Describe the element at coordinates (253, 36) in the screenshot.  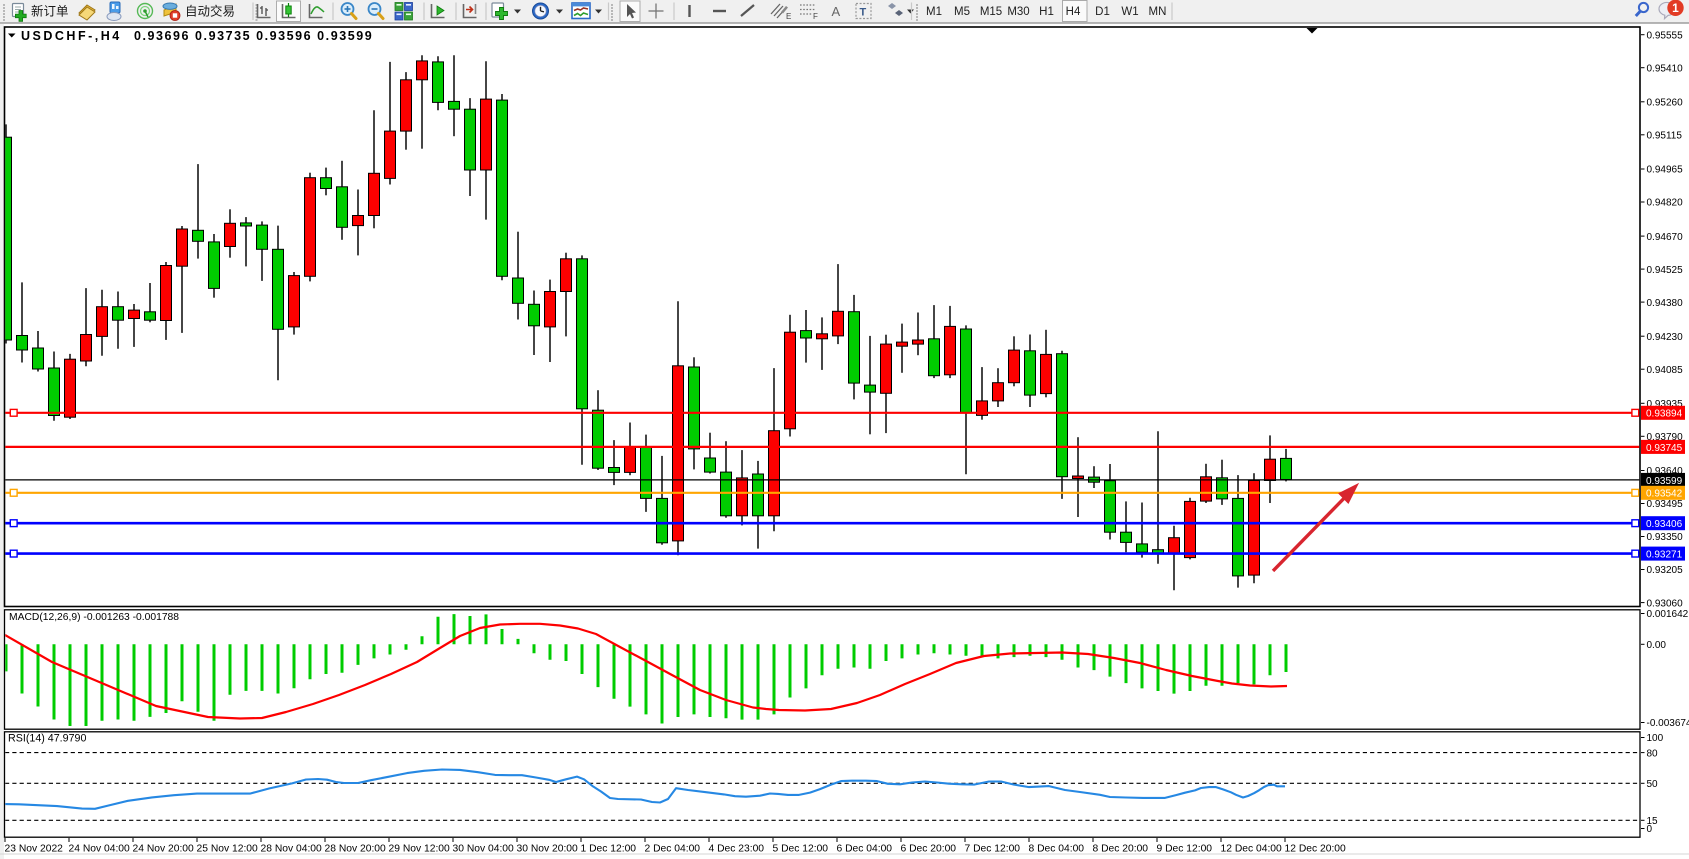
I see `svg-text:0.93696 0.93735 0.93596 0.9359: 0.93696 0.93735 0.93596 0.93599` at that location.